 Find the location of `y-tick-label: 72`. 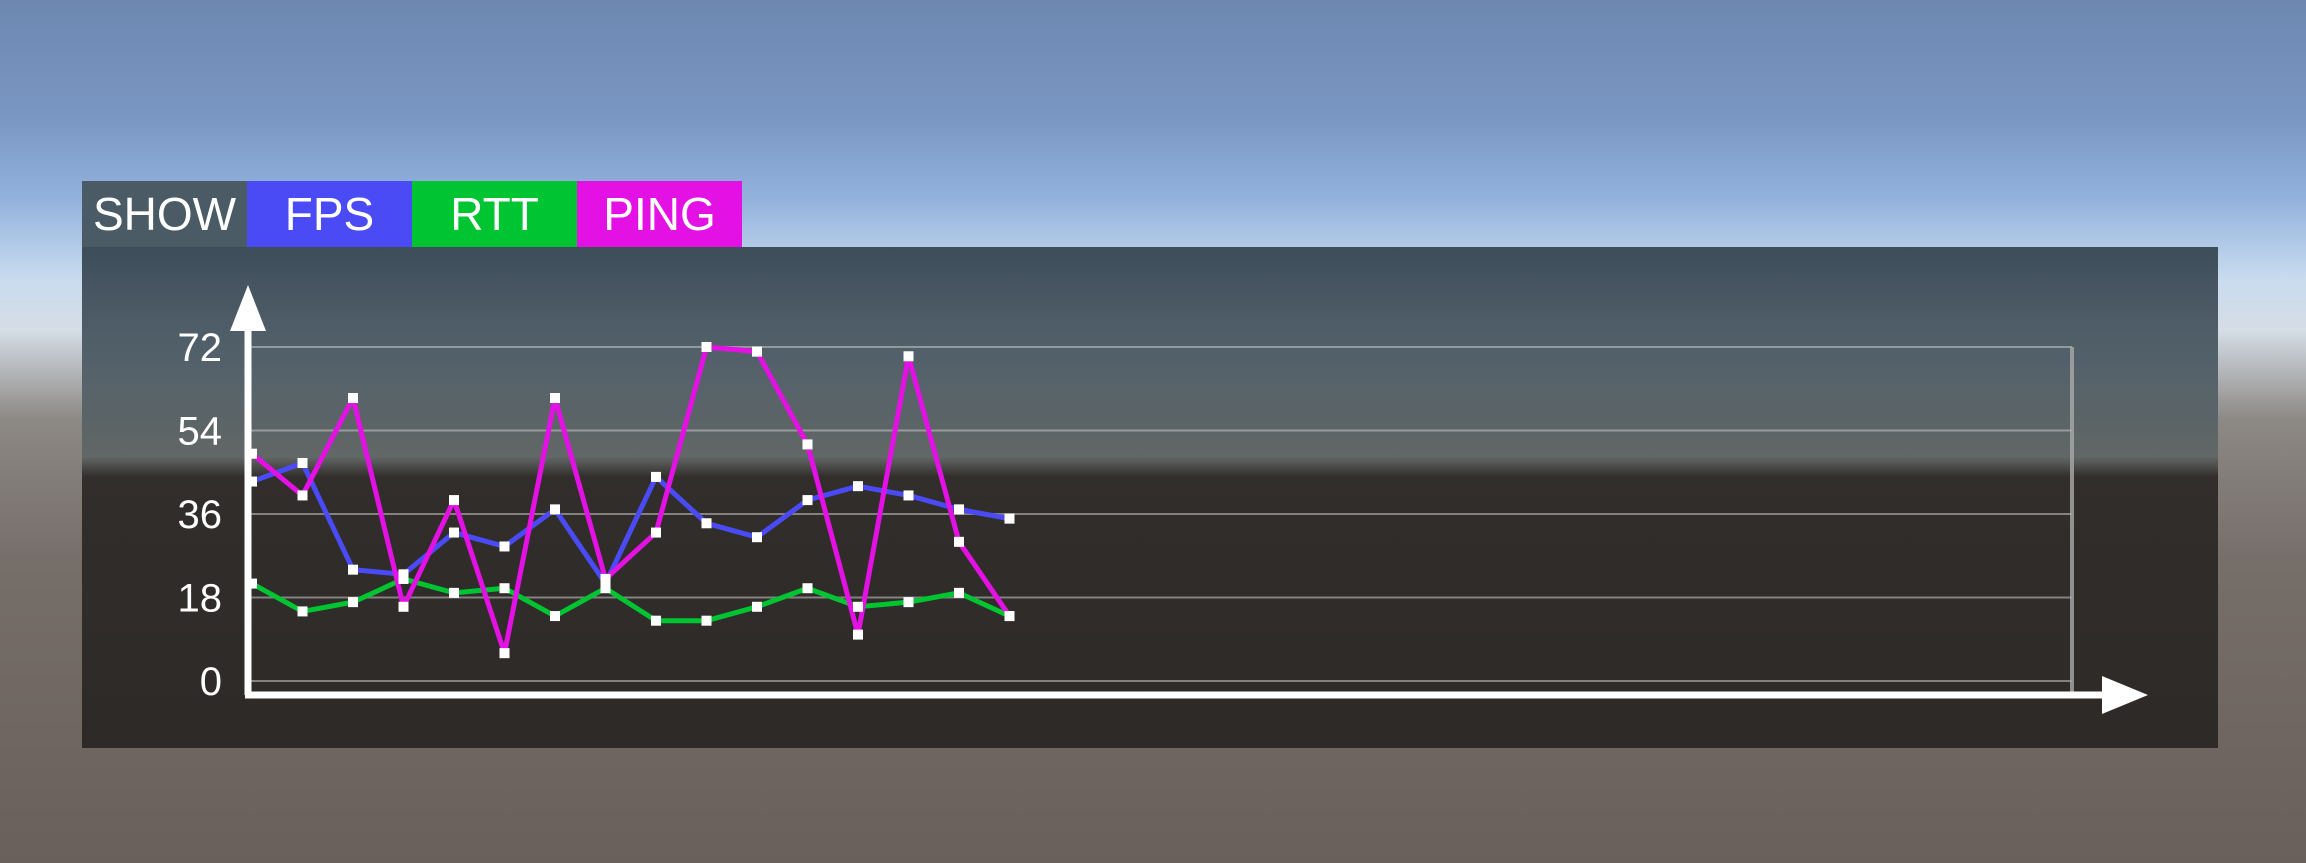

y-tick-label: 72 is located at coordinates (200, 348).